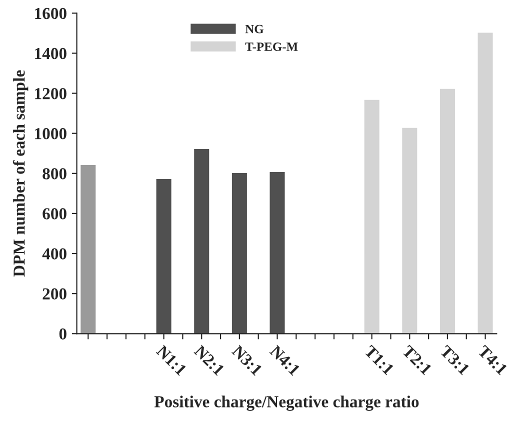 The width and height of the screenshot is (512, 439). What do you see at coordinates (20, 173) in the screenshot?
I see `y-axis-title: DPM number of each sample` at bounding box center [20, 173].